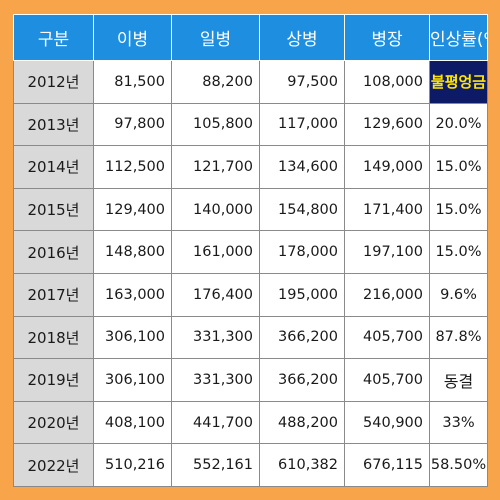 Image resolution: width=500 pixels, height=500 pixels. Describe the element at coordinates (302, 124) in the screenshot. I see `corporal-cell: 117,000` at that location.